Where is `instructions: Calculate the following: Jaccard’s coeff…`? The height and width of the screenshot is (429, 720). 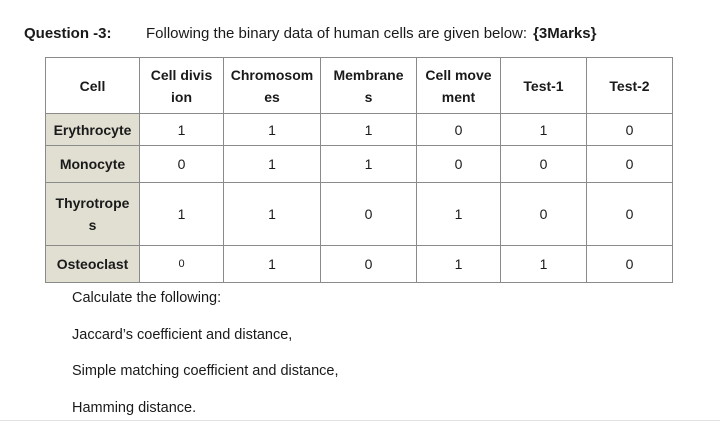 instructions: Calculate the following: Jaccard’s coeff… is located at coordinates (205, 358).